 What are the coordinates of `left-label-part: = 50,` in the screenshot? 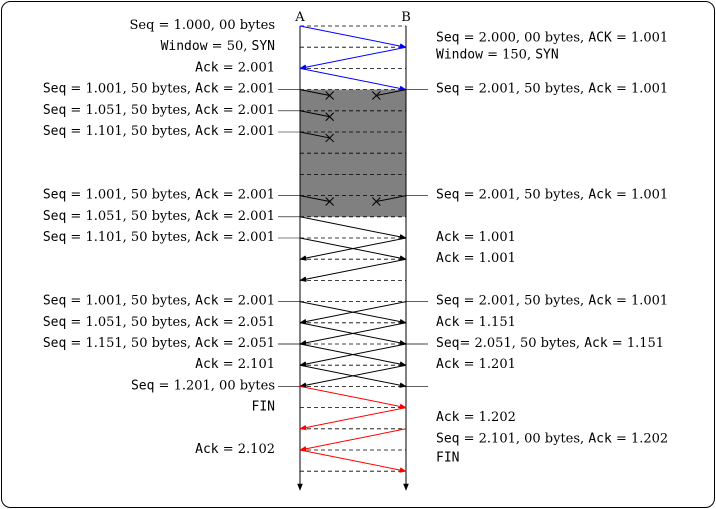 It's located at (230, 46).